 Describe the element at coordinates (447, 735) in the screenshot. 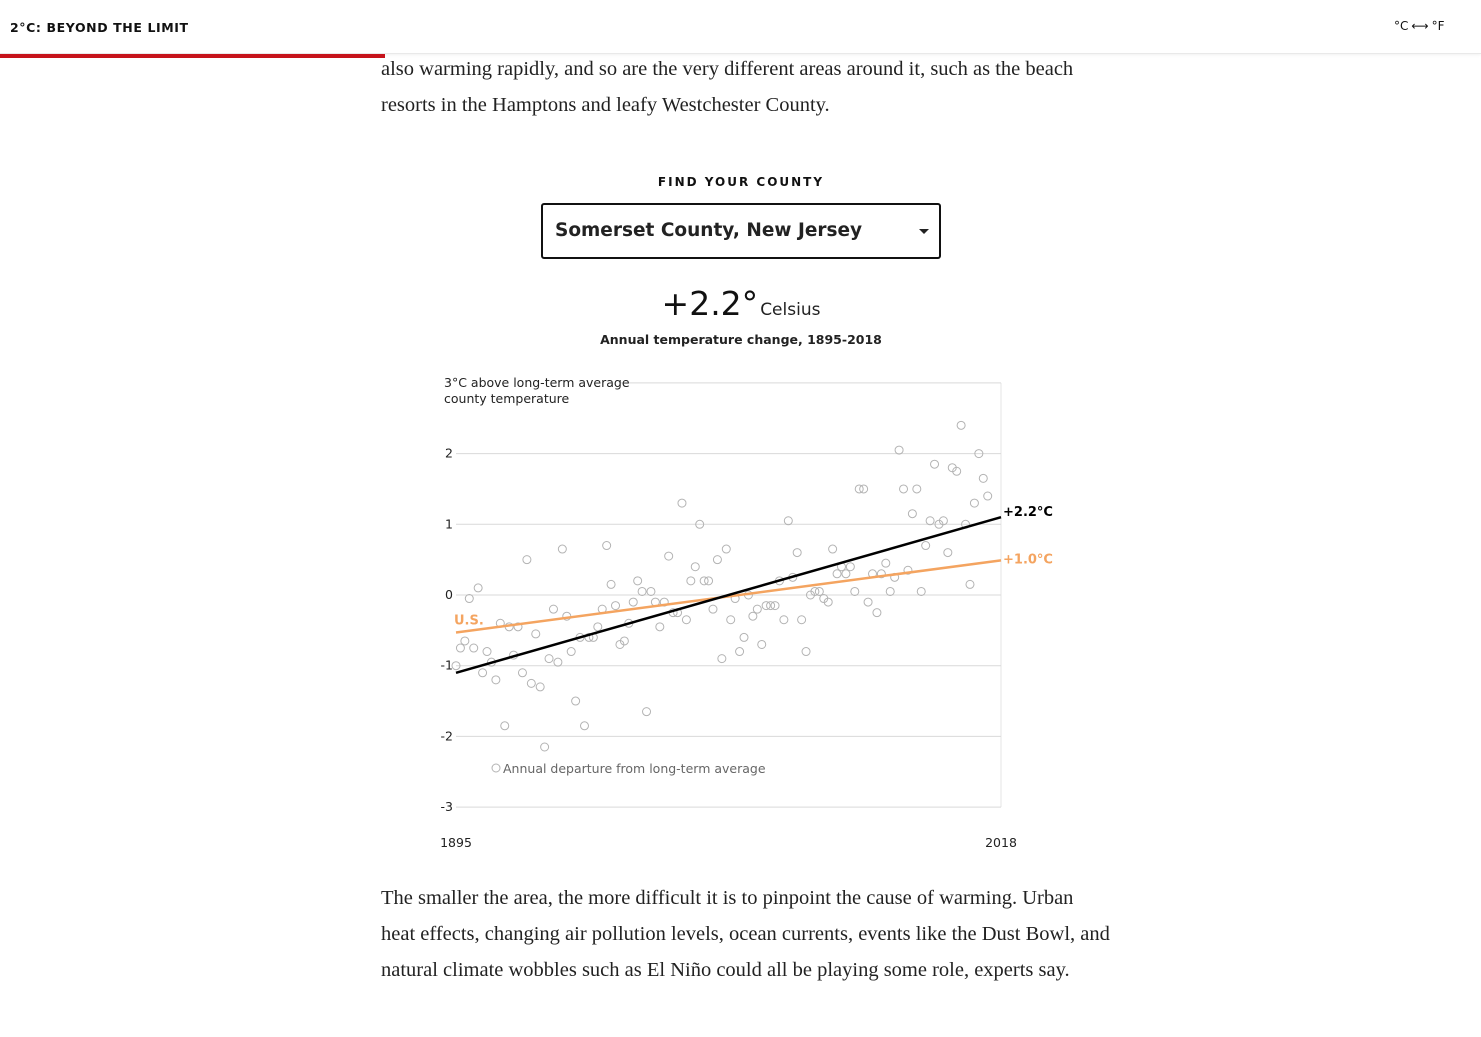

I see `y-tick-label: -2` at that location.